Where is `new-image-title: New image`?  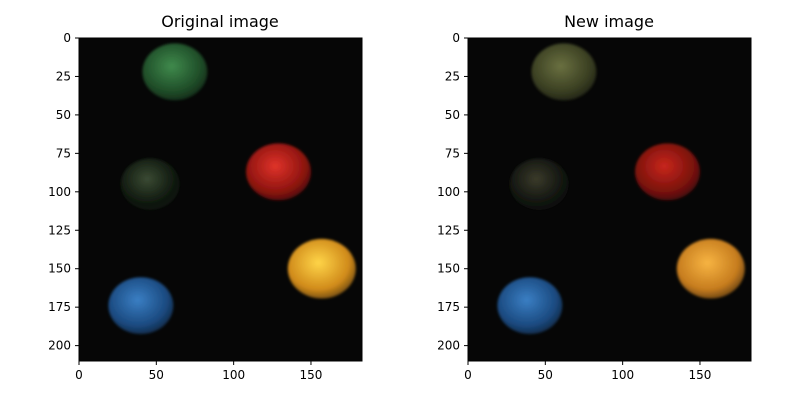
new-image-title: New image is located at coordinates (609, 21).